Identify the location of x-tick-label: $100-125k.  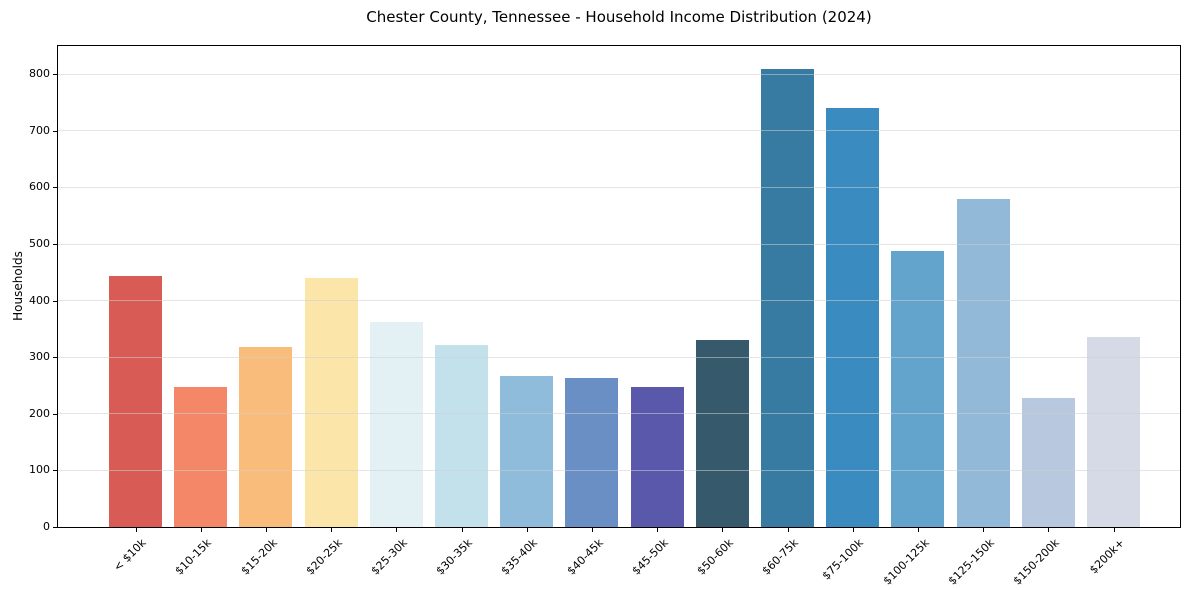
(906, 562).